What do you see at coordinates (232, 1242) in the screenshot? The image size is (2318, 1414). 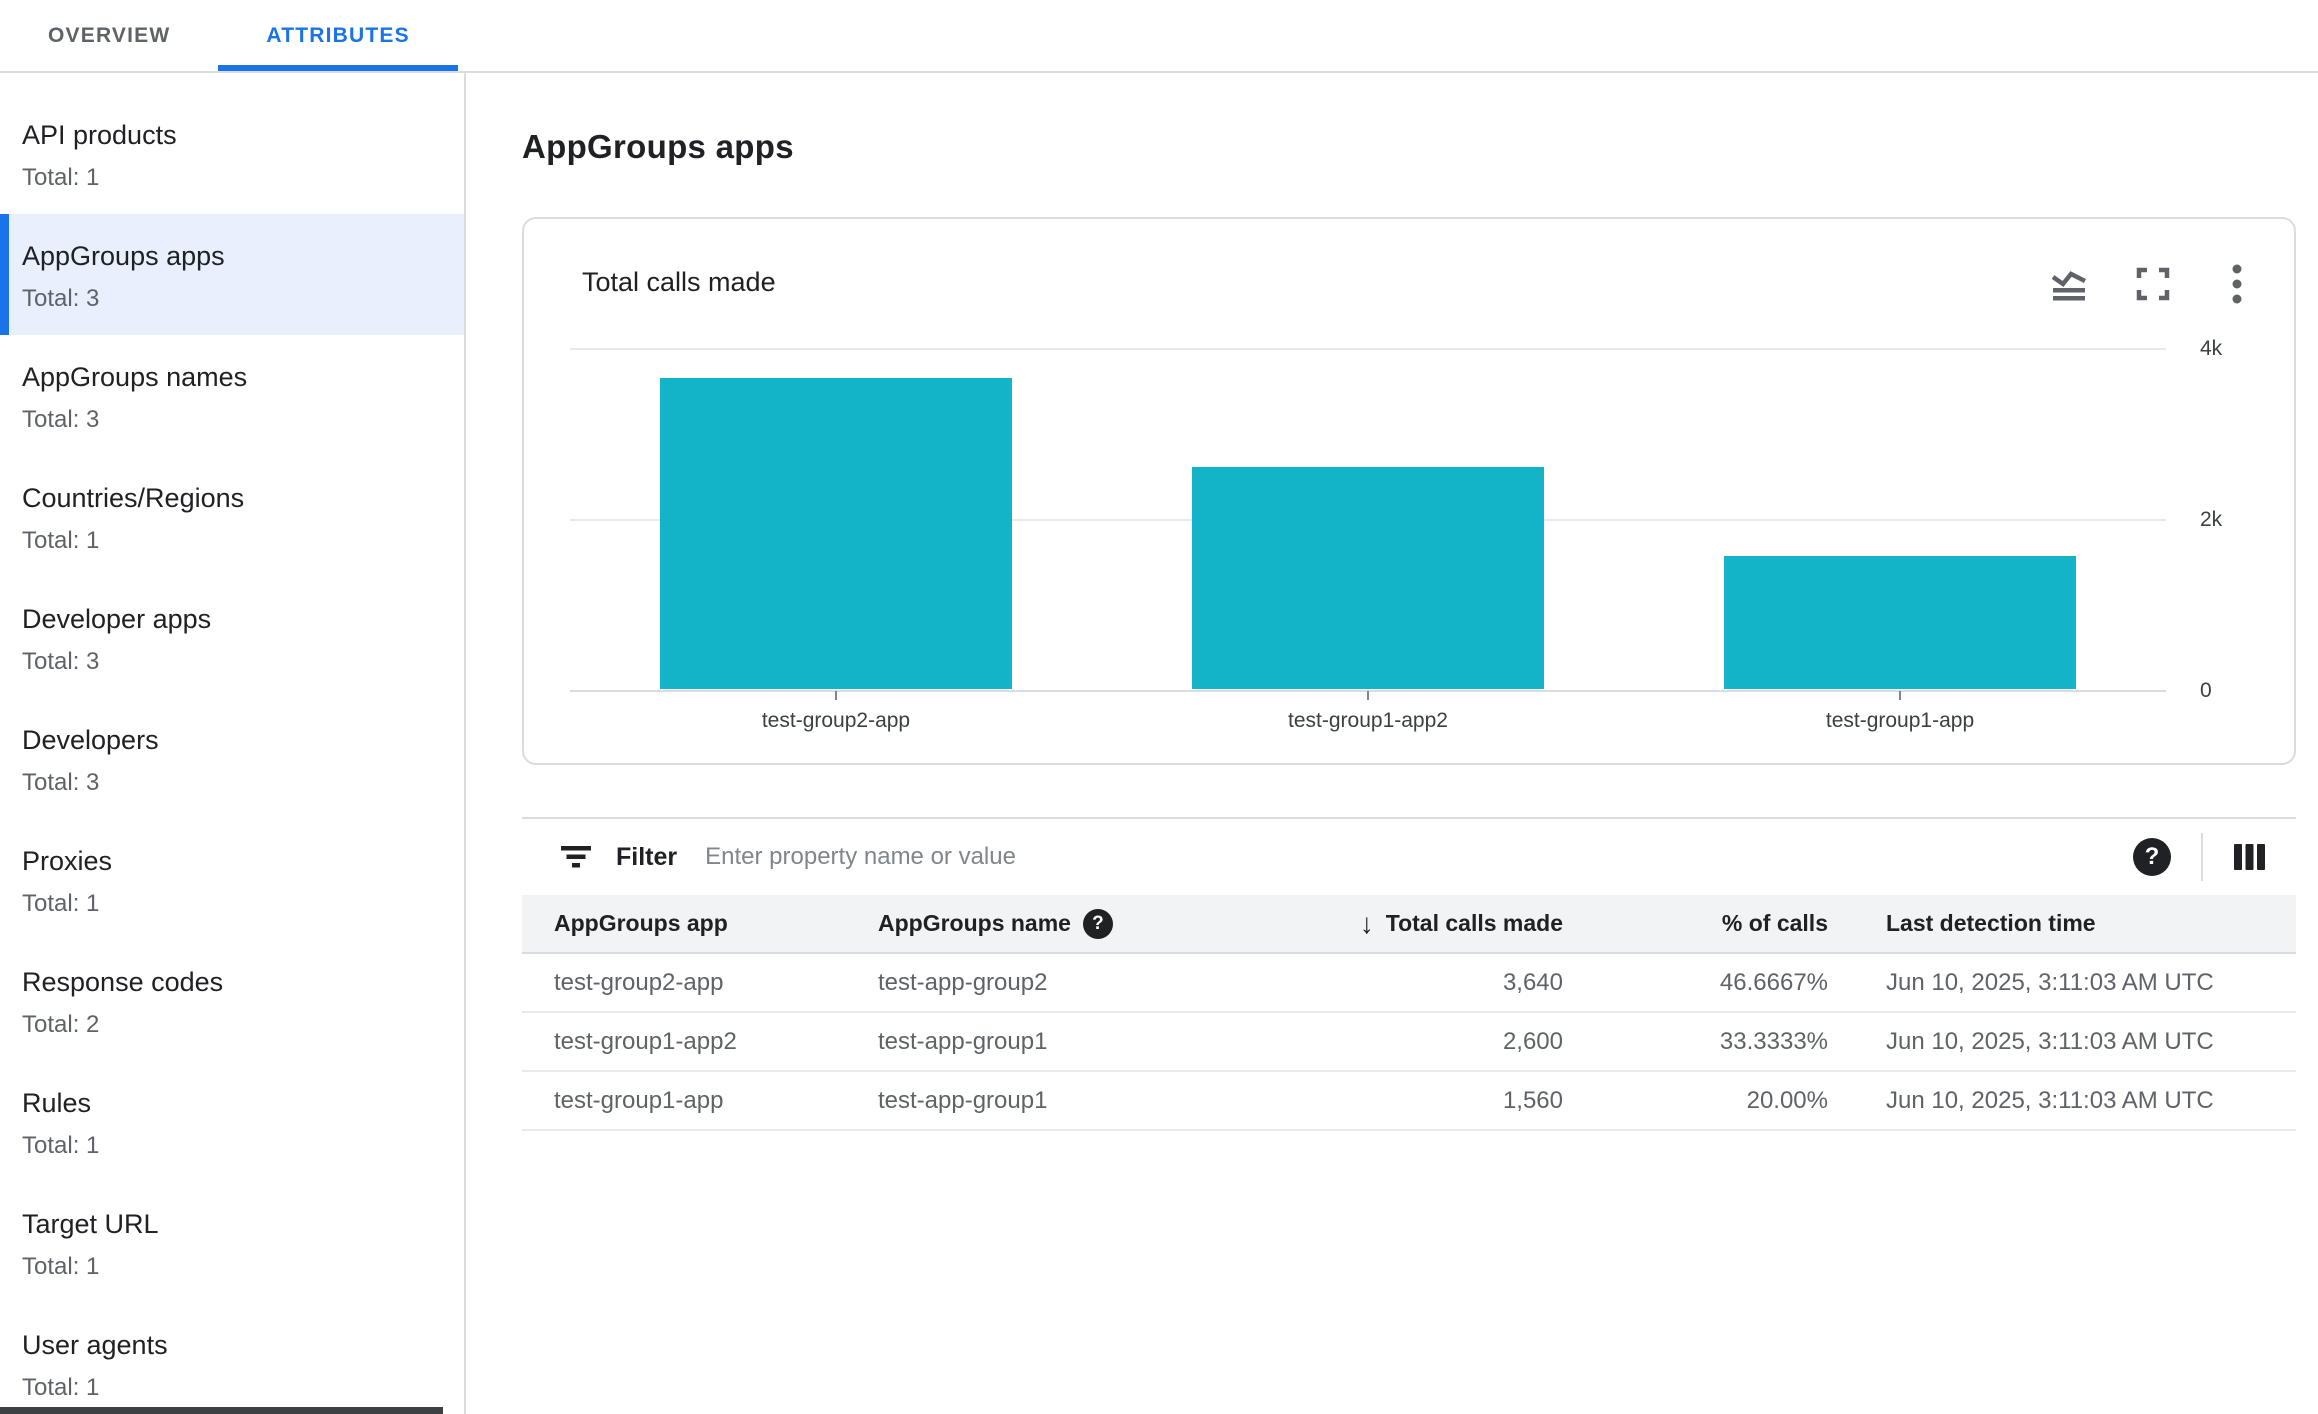 I see `sidebar-item-target-url: Target URL Total: 1` at bounding box center [232, 1242].